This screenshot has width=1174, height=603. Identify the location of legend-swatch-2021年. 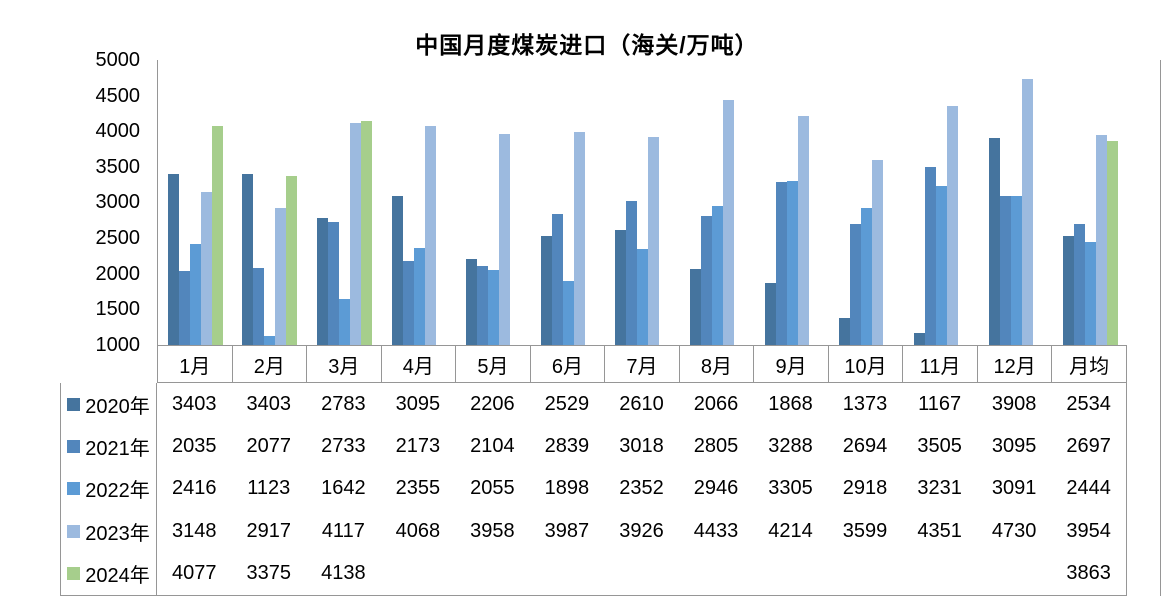
(74, 447).